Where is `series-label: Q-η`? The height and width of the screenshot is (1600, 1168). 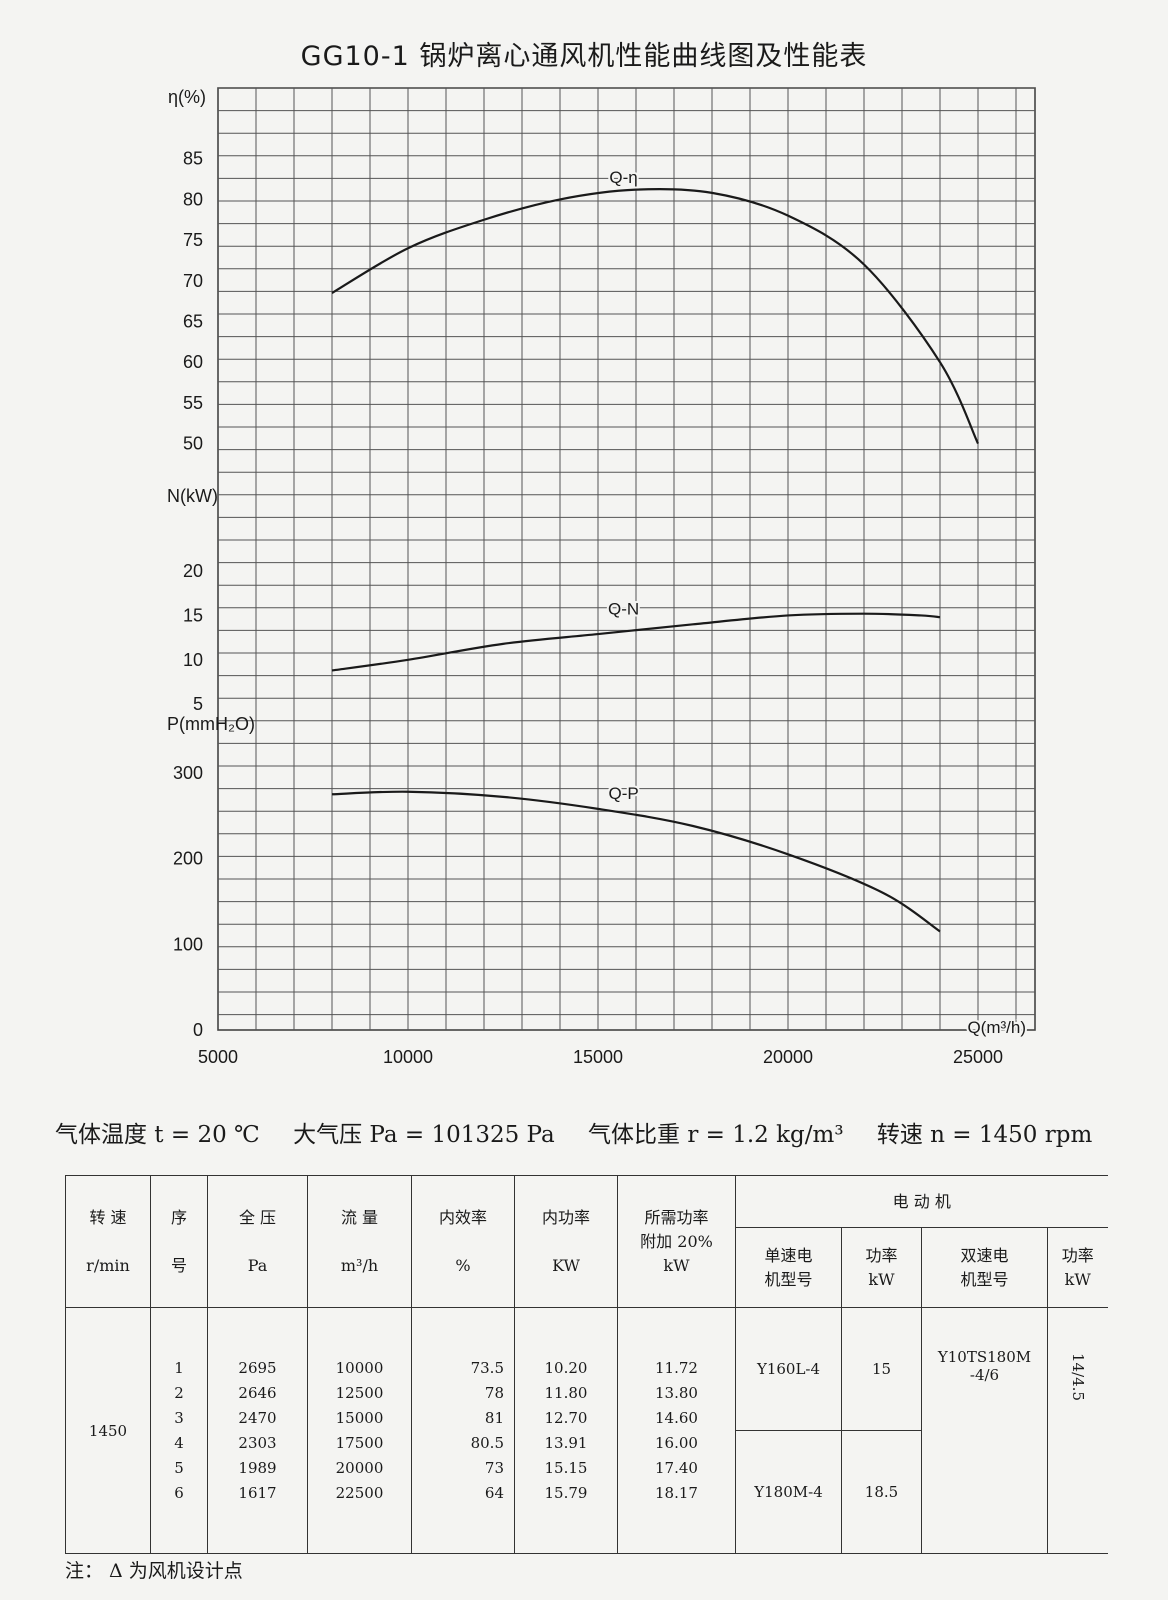 series-label: Q-η is located at coordinates (623, 177).